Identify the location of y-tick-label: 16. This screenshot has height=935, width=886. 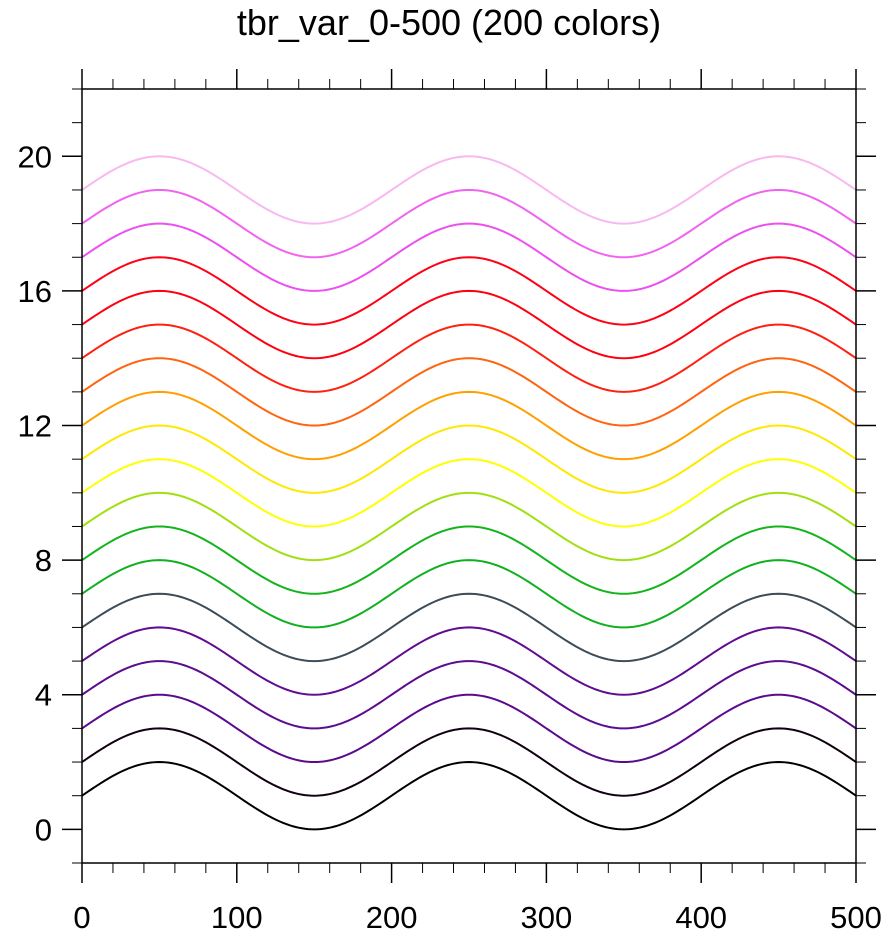
(35, 291).